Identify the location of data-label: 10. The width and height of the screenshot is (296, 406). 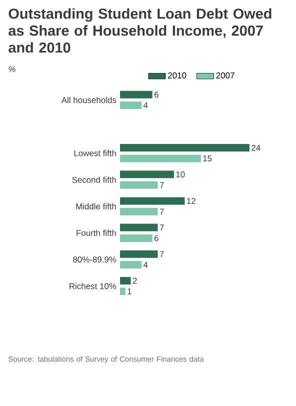
(180, 174).